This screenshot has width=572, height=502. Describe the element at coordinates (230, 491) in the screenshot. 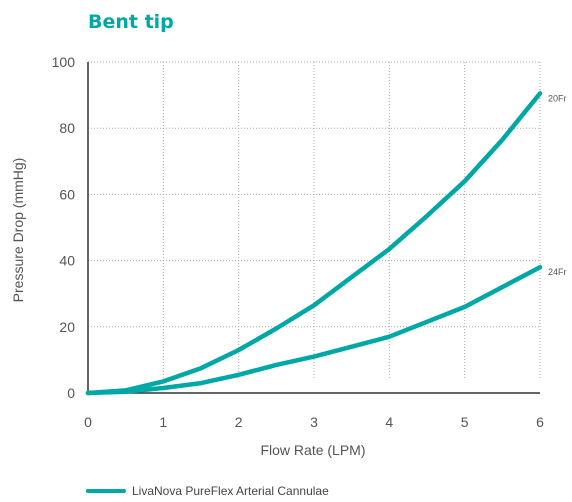

I see `legend-label: LivaNova PureFlex Arterial Cannulae` at that location.